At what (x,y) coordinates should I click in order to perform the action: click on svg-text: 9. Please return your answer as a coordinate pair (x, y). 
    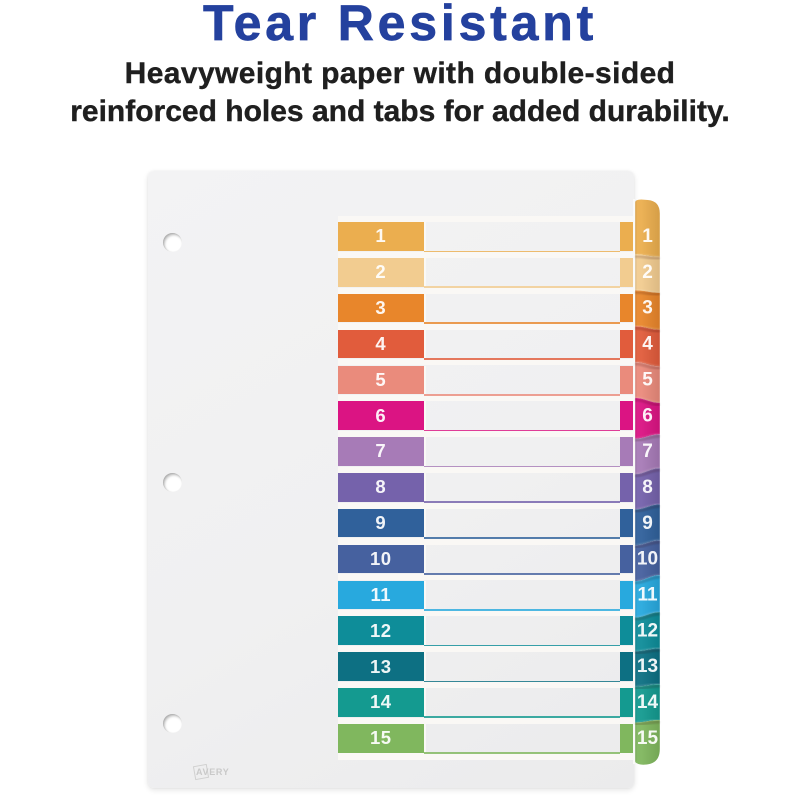
    Looking at the image, I should click on (647, 523).